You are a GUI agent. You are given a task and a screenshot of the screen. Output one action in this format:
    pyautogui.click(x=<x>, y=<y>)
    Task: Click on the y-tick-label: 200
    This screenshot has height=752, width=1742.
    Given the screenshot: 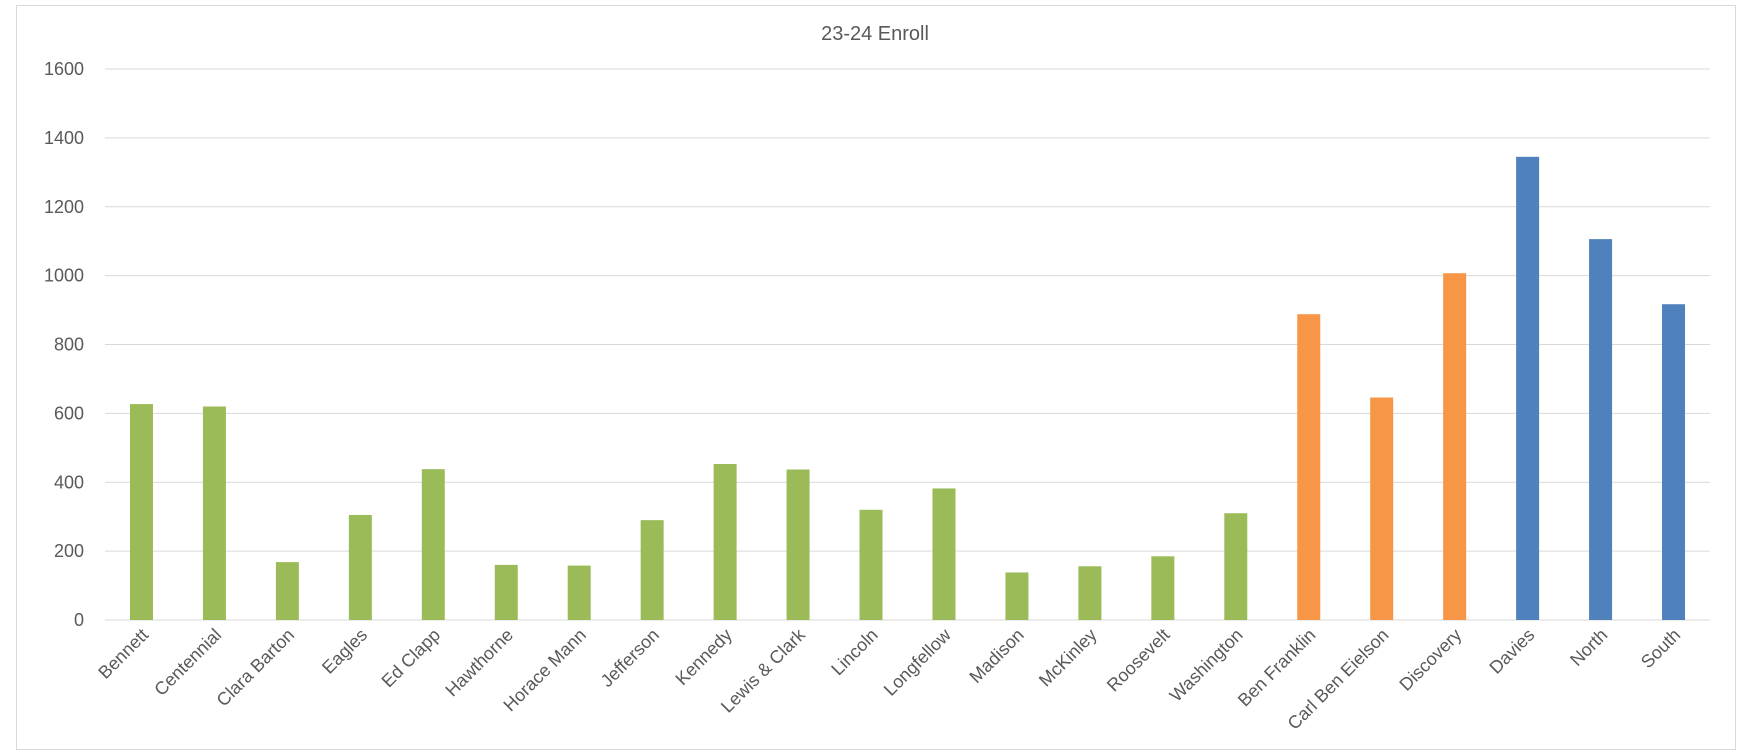 What is the action you would take?
    pyautogui.click(x=69, y=551)
    